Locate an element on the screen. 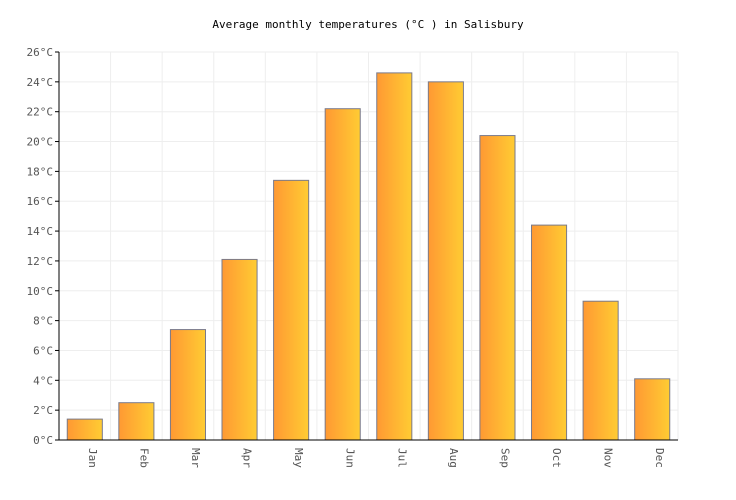  bar-jan is located at coordinates (84, 429).